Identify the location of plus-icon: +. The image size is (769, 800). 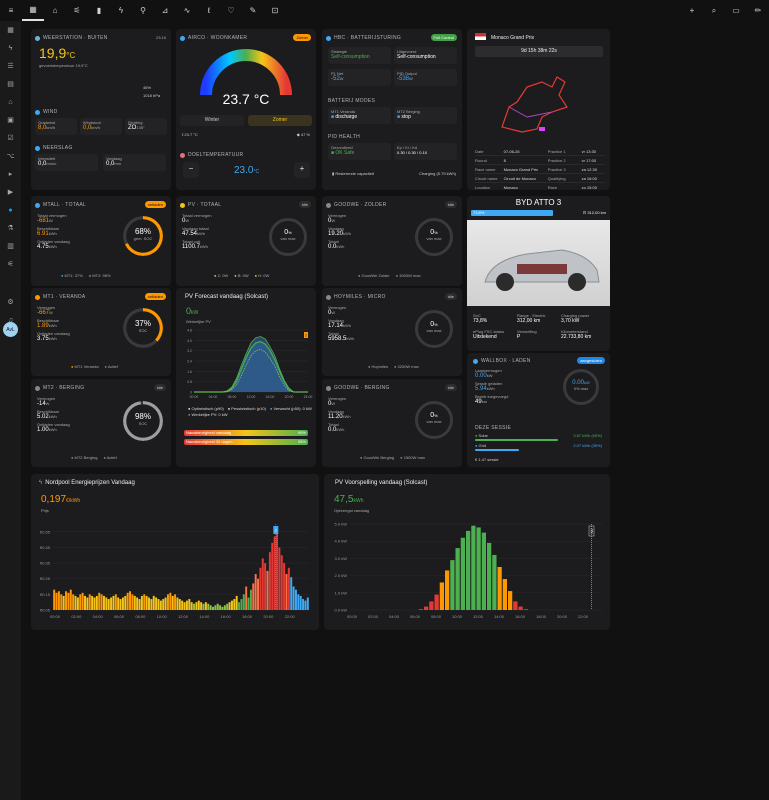
(692, 10).